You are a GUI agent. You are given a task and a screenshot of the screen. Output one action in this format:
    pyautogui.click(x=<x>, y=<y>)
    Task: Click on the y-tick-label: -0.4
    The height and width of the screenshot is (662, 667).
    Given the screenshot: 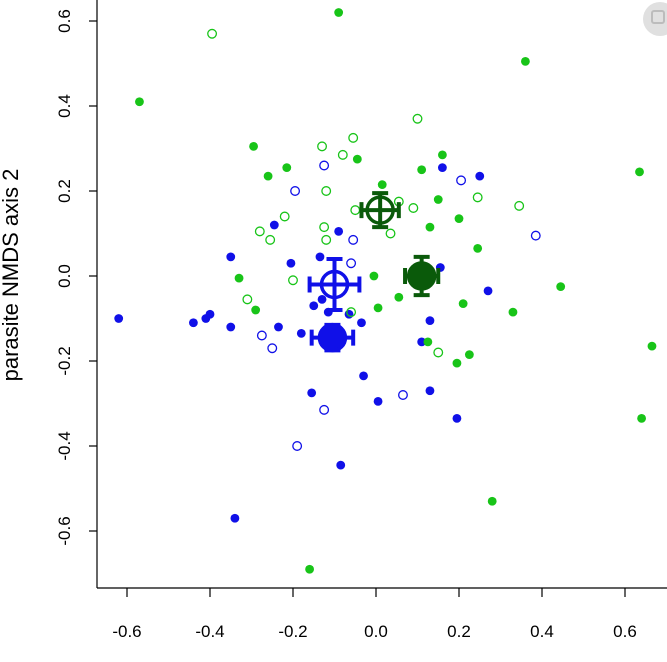 What is the action you would take?
    pyautogui.click(x=64, y=445)
    